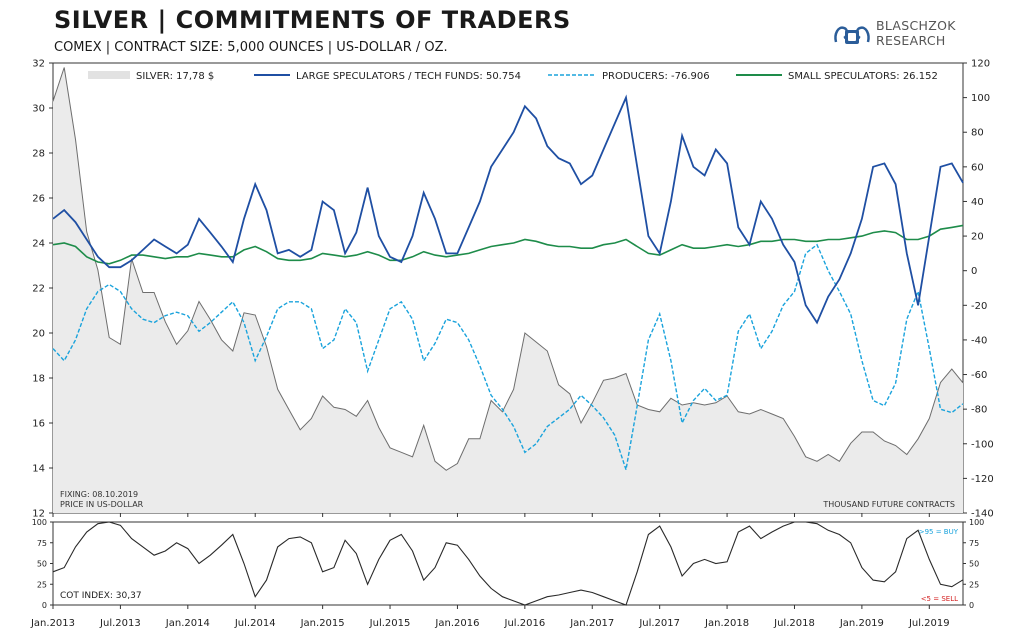 This screenshot has height=631, width=1024. I want to click on cot-index-group, so click(508, 563).